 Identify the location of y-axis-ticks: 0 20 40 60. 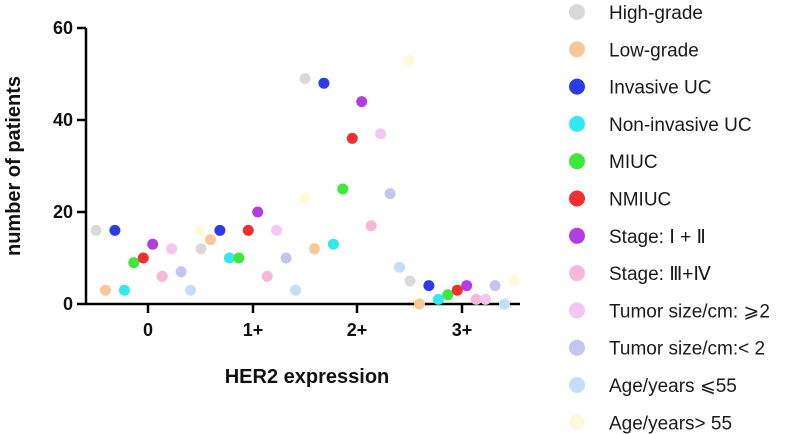
(69, 166).